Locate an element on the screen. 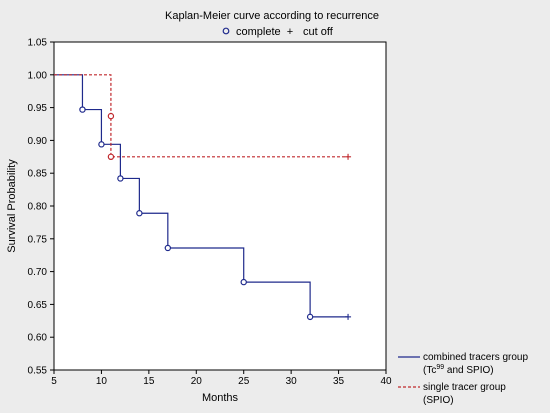 This screenshot has height=413, width=550. legend-combined-label-line1: combined tracers group is located at coordinates (475, 357).